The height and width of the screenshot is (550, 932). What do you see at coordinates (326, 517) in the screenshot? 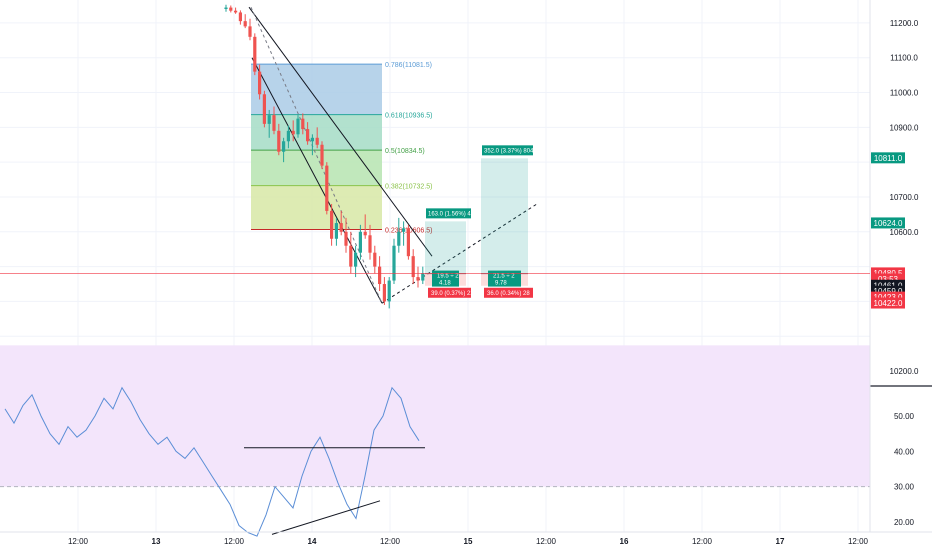
I see `rsi-divergence-line` at bounding box center [326, 517].